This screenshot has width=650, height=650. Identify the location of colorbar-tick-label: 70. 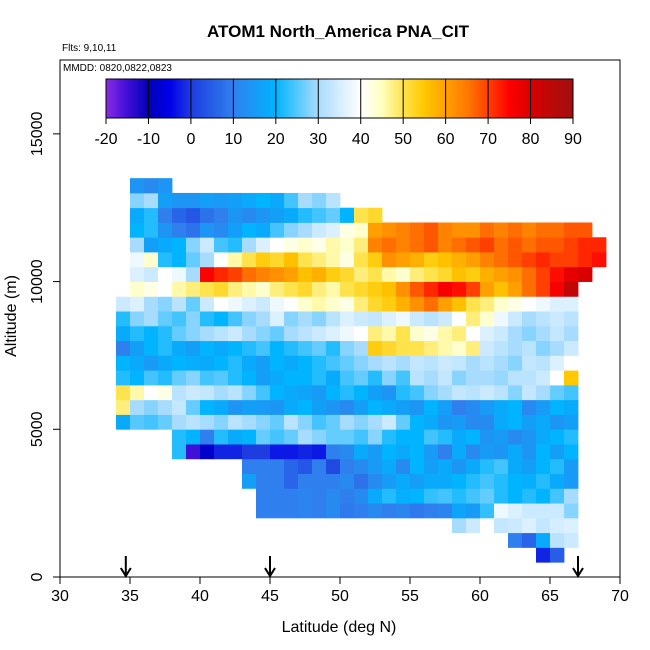
(488, 139).